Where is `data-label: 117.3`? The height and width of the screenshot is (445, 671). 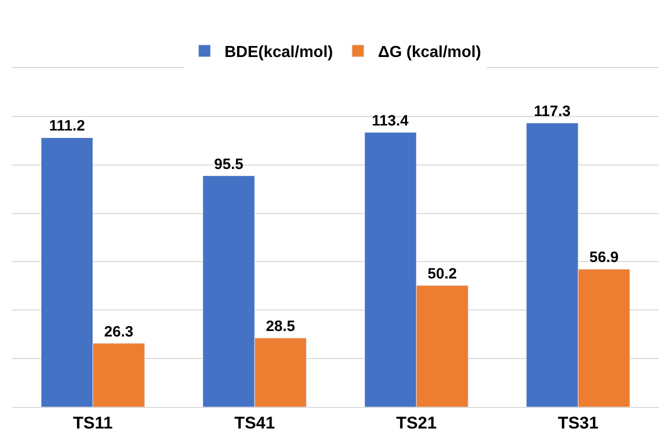 data-label: 117.3 is located at coordinates (552, 111).